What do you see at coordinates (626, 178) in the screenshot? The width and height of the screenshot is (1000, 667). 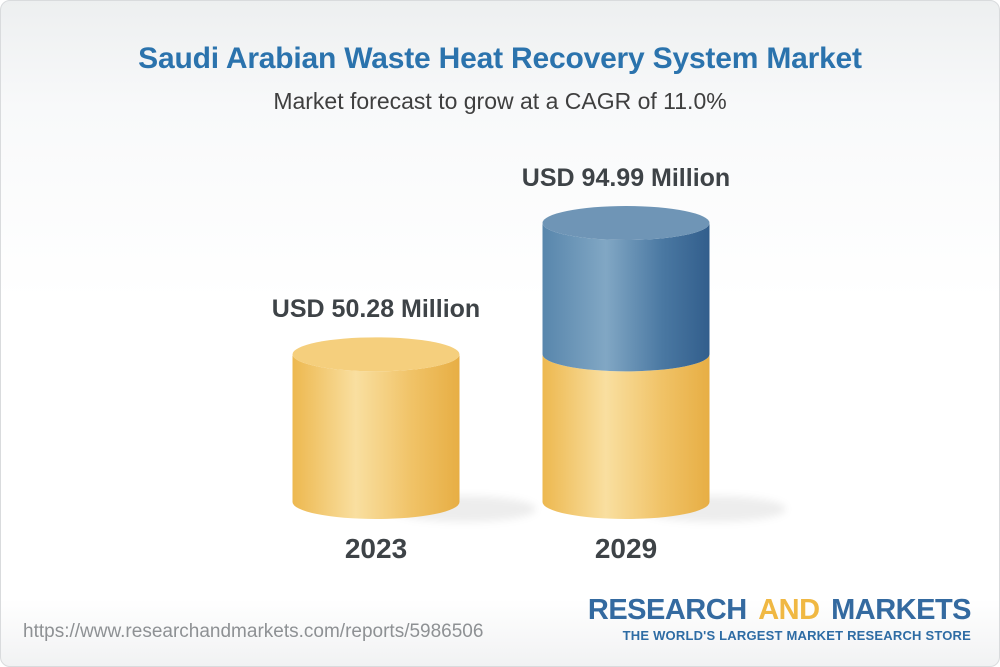 I see `value-label-2029: USD 94.99 Million` at bounding box center [626, 178].